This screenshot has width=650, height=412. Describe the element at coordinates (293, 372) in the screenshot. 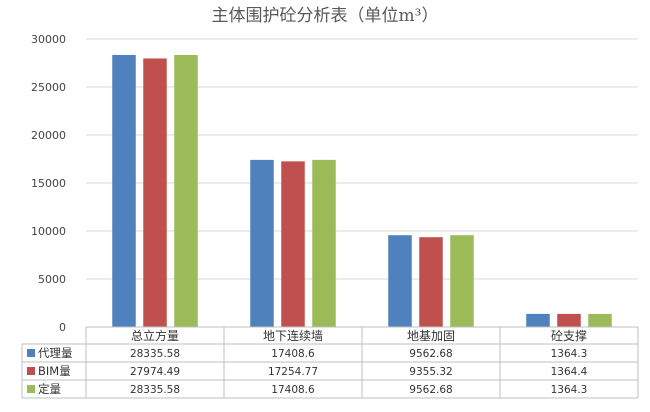

I see `table-cell-value: 17254.77` at that location.